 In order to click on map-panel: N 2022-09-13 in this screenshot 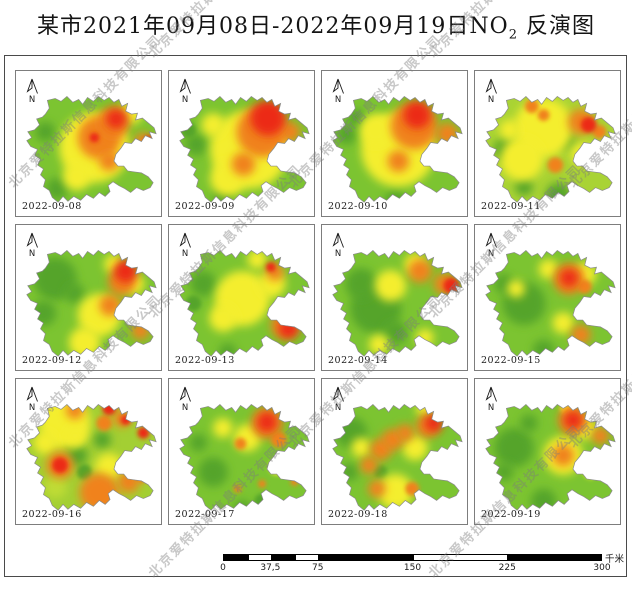, I will do `click(241, 297)`.